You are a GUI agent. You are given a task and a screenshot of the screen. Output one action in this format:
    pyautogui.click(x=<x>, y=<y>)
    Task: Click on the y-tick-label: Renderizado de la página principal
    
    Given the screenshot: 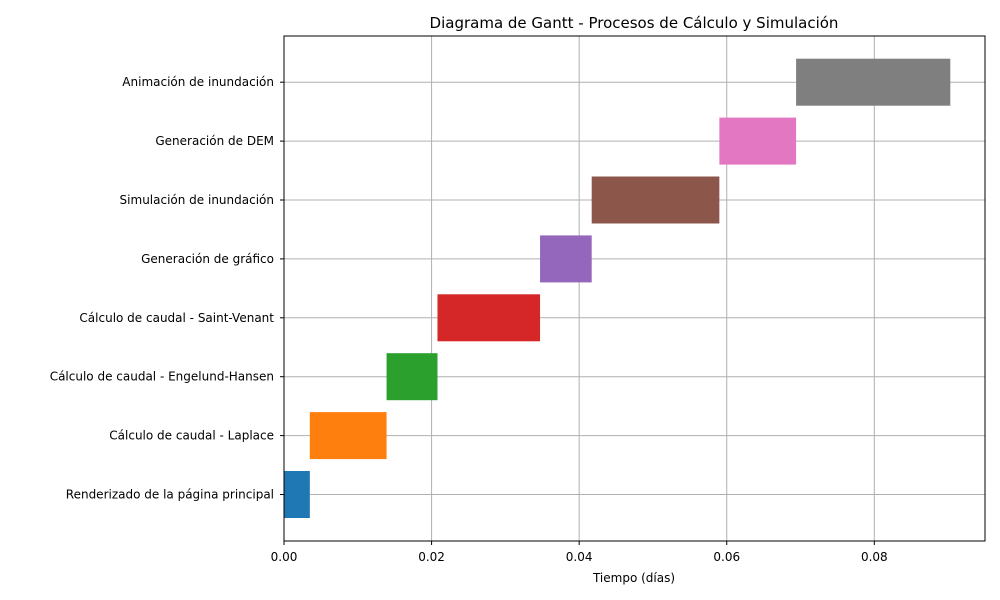 What is the action you would take?
    pyautogui.click(x=170, y=495)
    